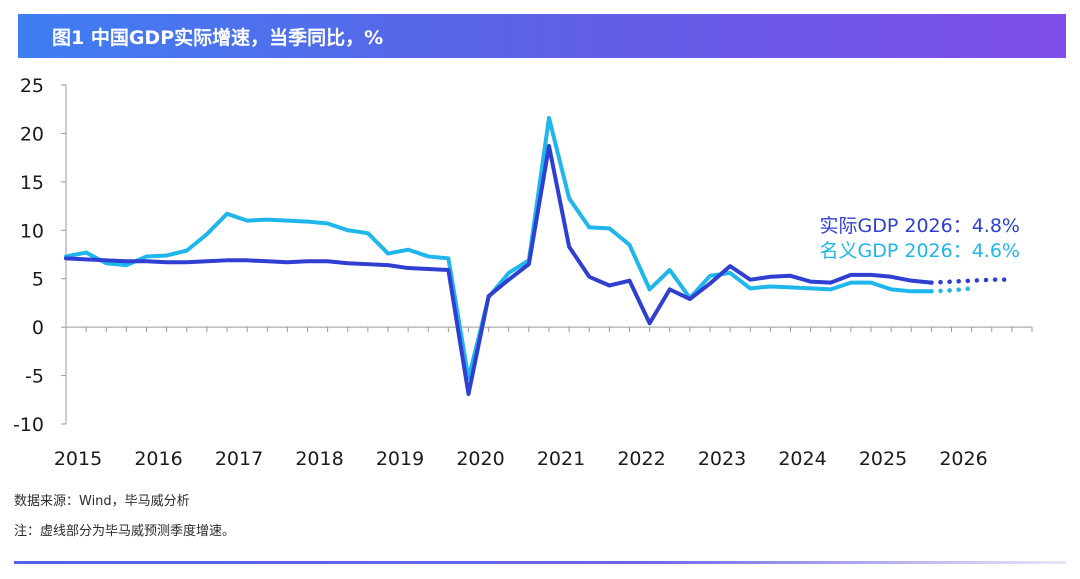  I want to click on x-tick-label: 2025, so click(883, 459).